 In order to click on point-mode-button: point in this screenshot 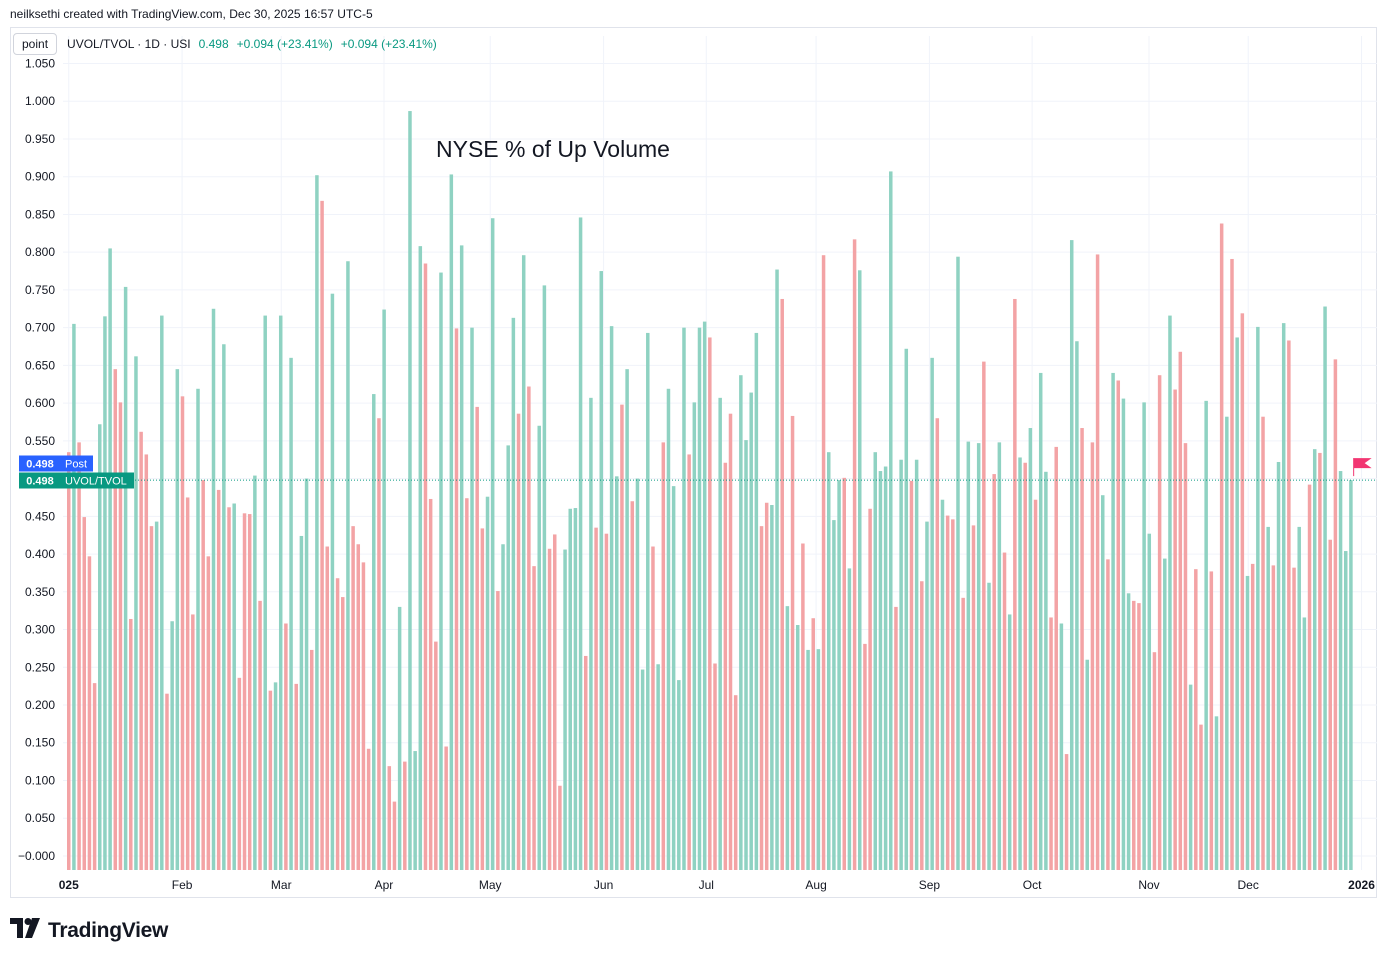, I will do `click(35, 44)`.